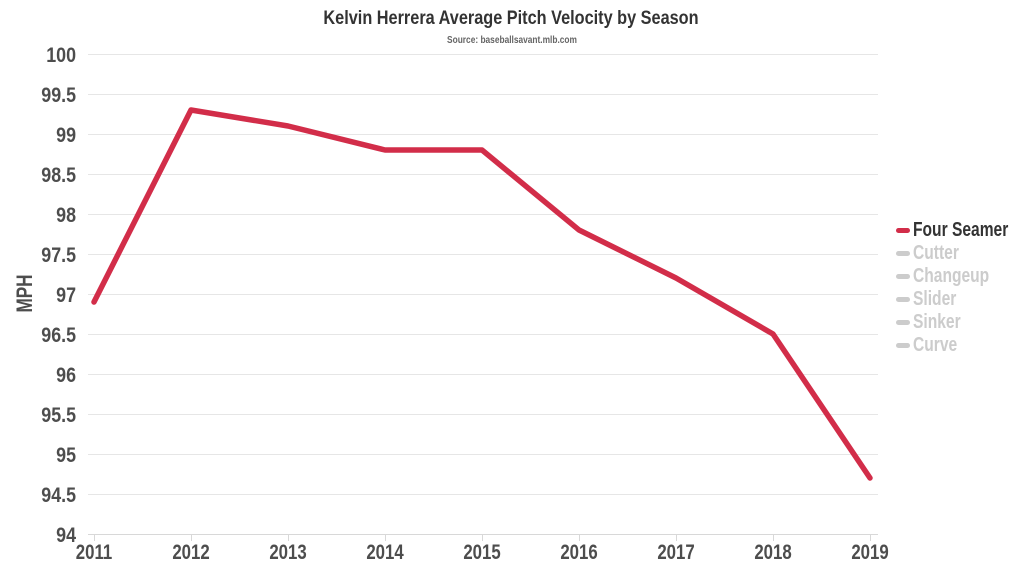  I want to click on svg-text: Curve, so click(935, 344).